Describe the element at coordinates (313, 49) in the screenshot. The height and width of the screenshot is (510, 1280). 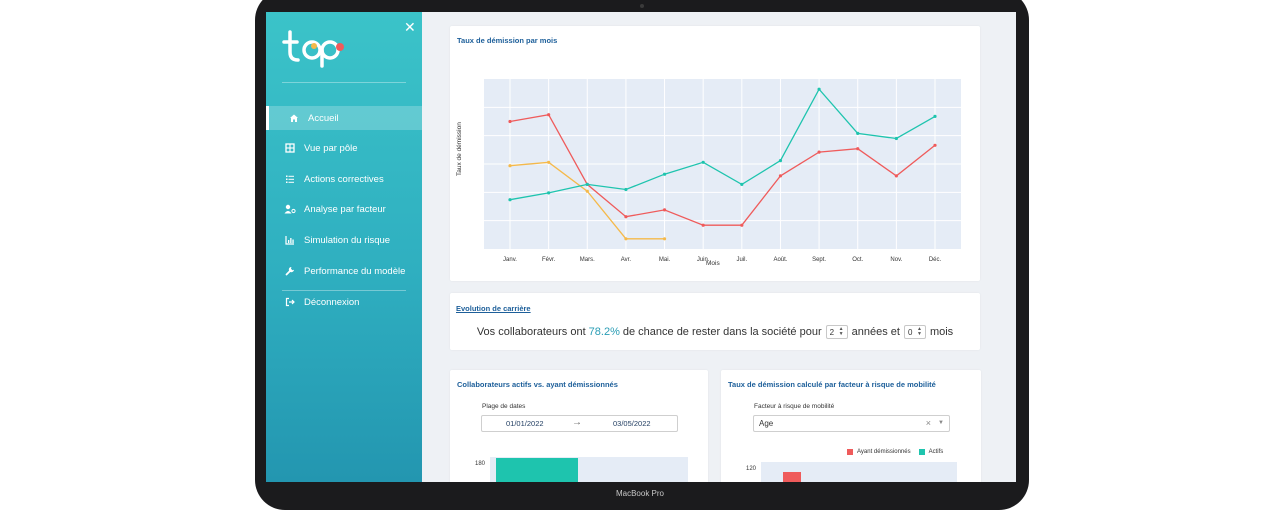
I see `logo-icon` at that location.